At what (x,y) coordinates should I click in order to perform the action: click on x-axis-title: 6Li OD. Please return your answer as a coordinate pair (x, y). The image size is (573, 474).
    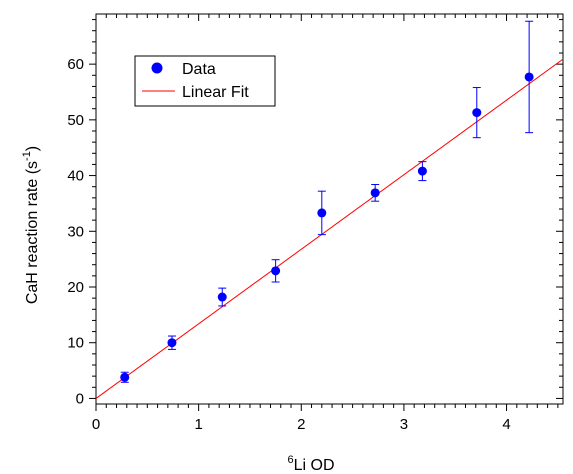
    Looking at the image, I should click on (310, 464).